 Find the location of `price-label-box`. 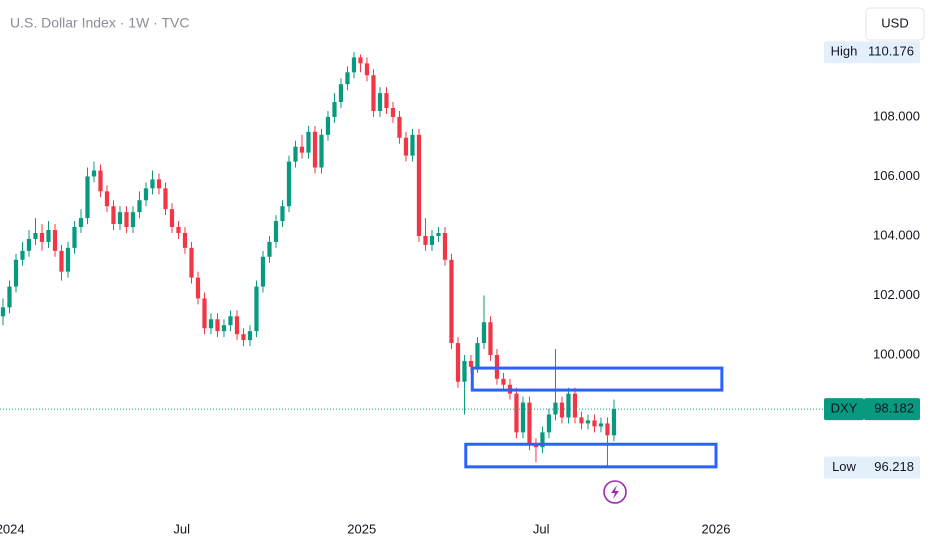

price-label-box is located at coordinates (892, 52).